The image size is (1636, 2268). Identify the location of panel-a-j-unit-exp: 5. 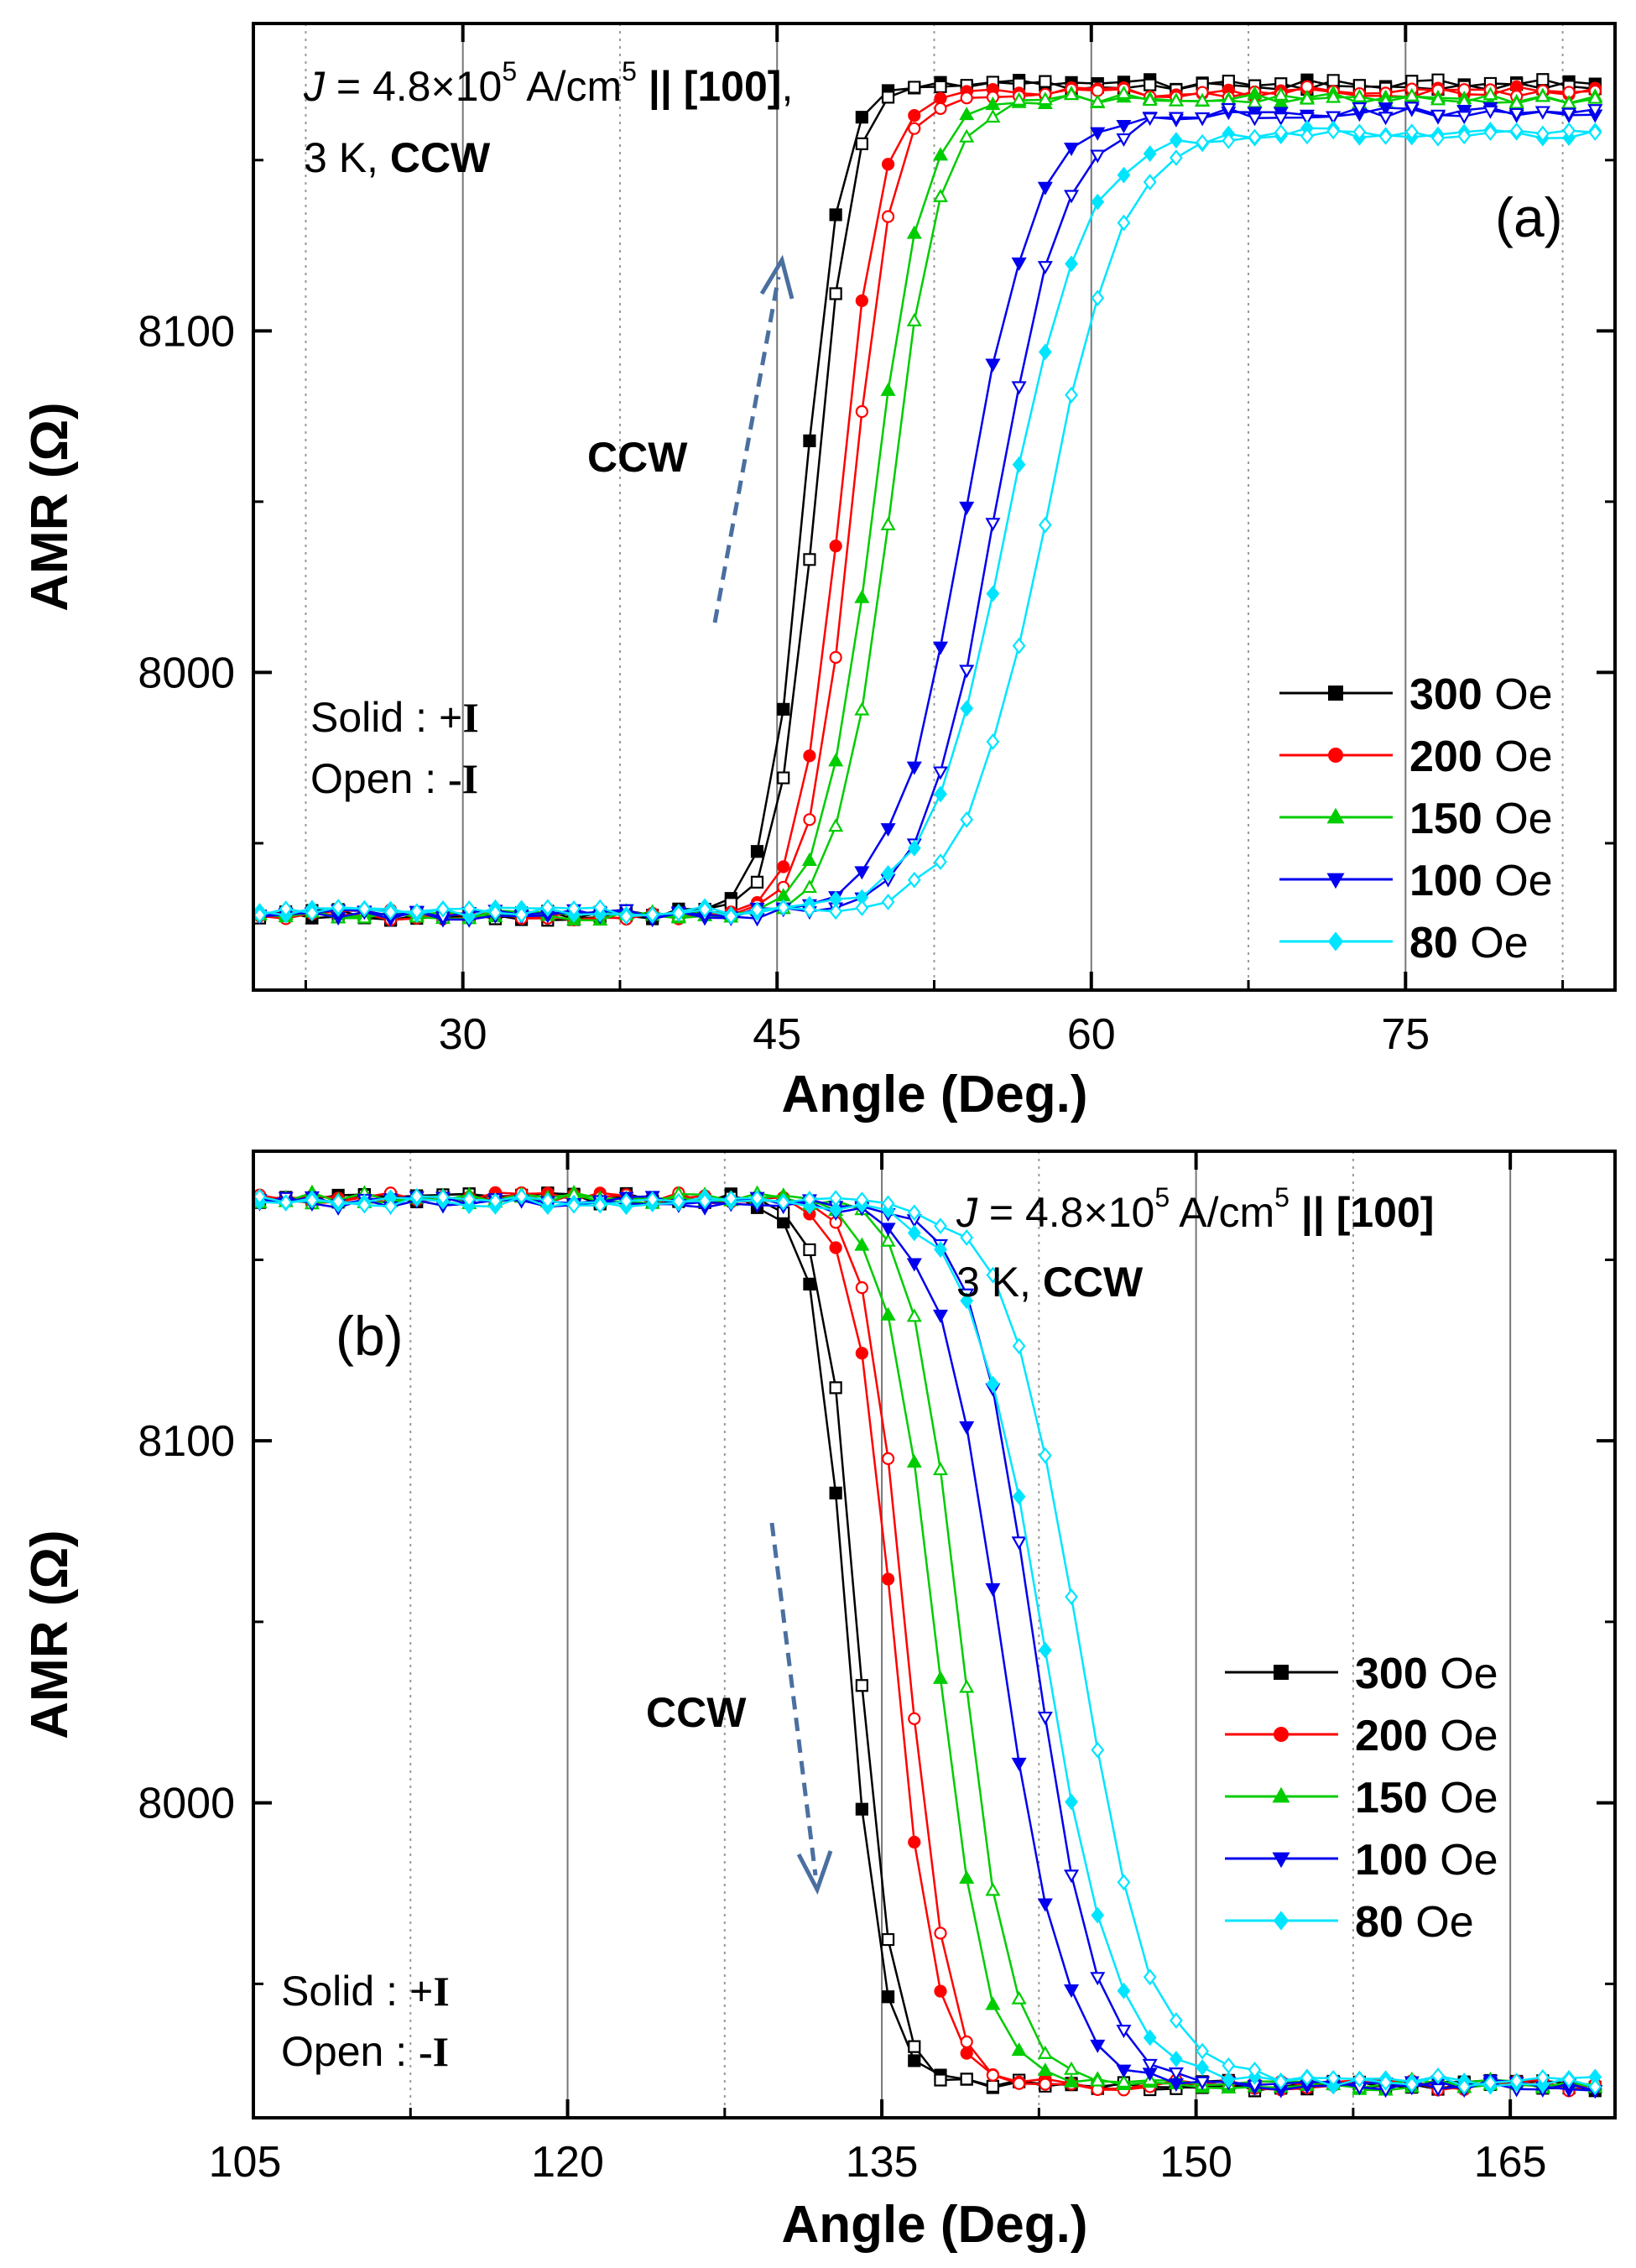
(630, 71).